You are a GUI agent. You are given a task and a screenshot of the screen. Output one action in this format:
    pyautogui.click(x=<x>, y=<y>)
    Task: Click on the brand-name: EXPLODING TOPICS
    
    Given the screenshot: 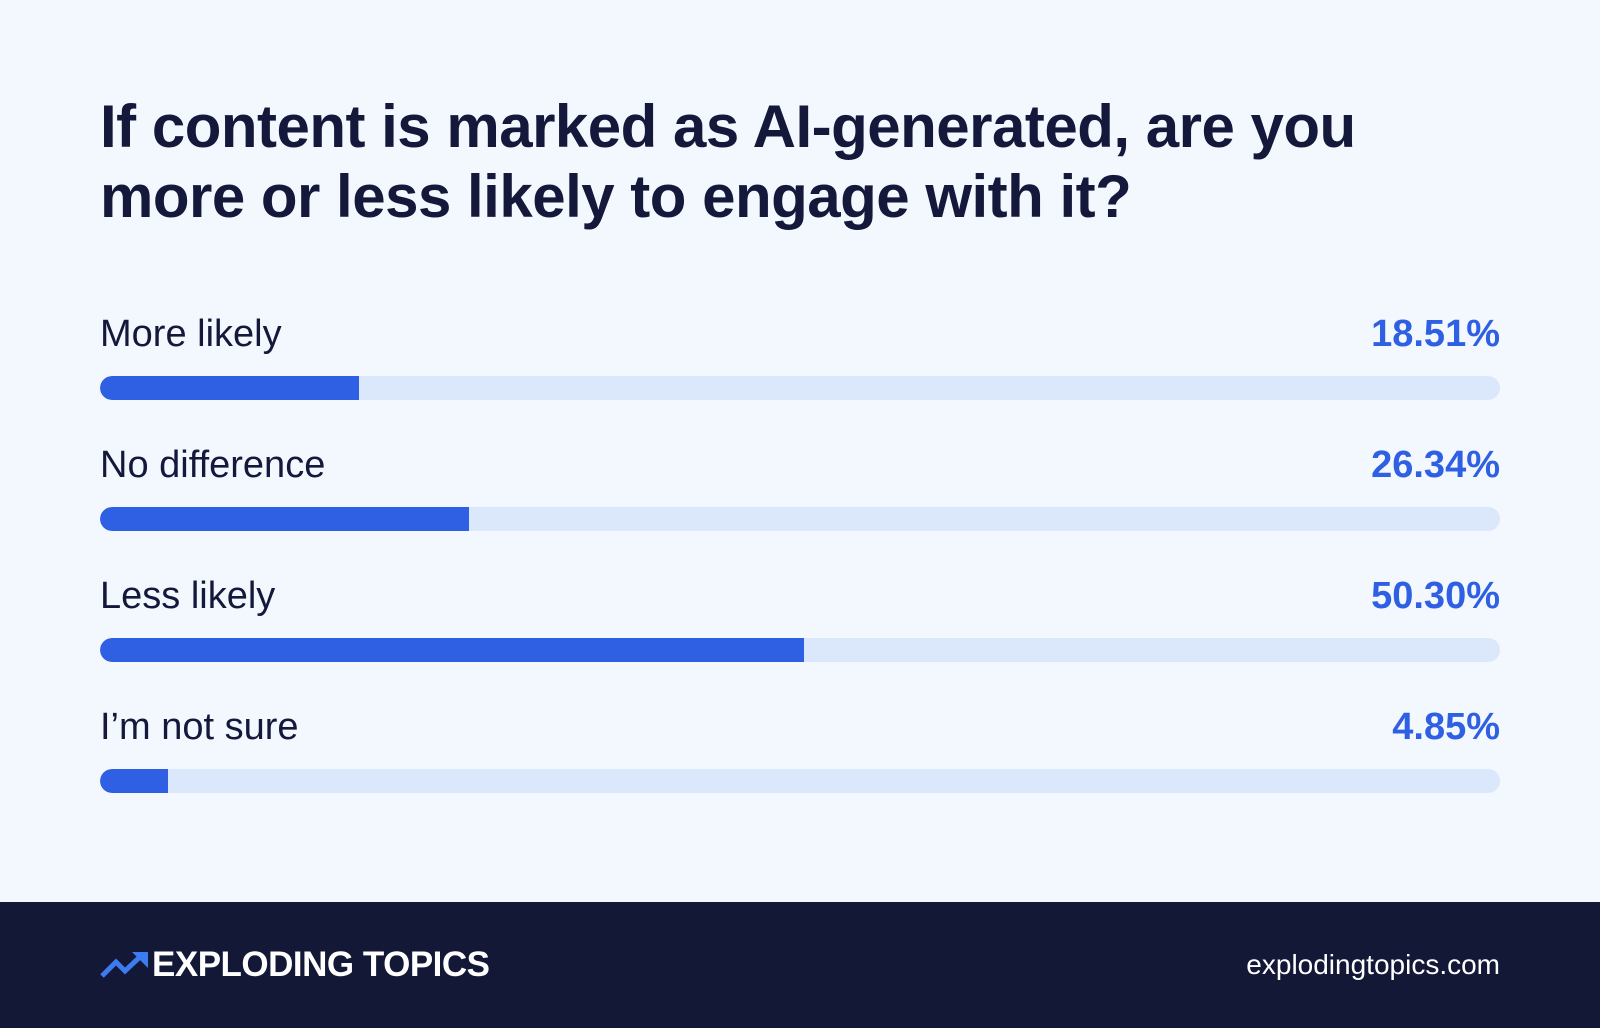 What is the action you would take?
    pyautogui.click(x=321, y=964)
    